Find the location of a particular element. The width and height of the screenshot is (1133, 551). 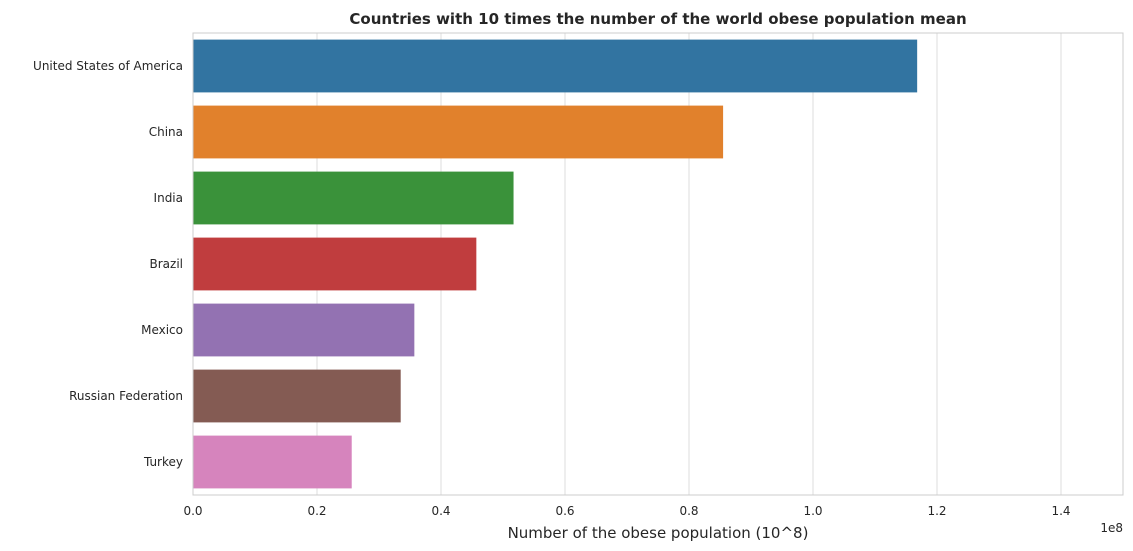

y-tick-label: Brazil is located at coordinates (167, 264).